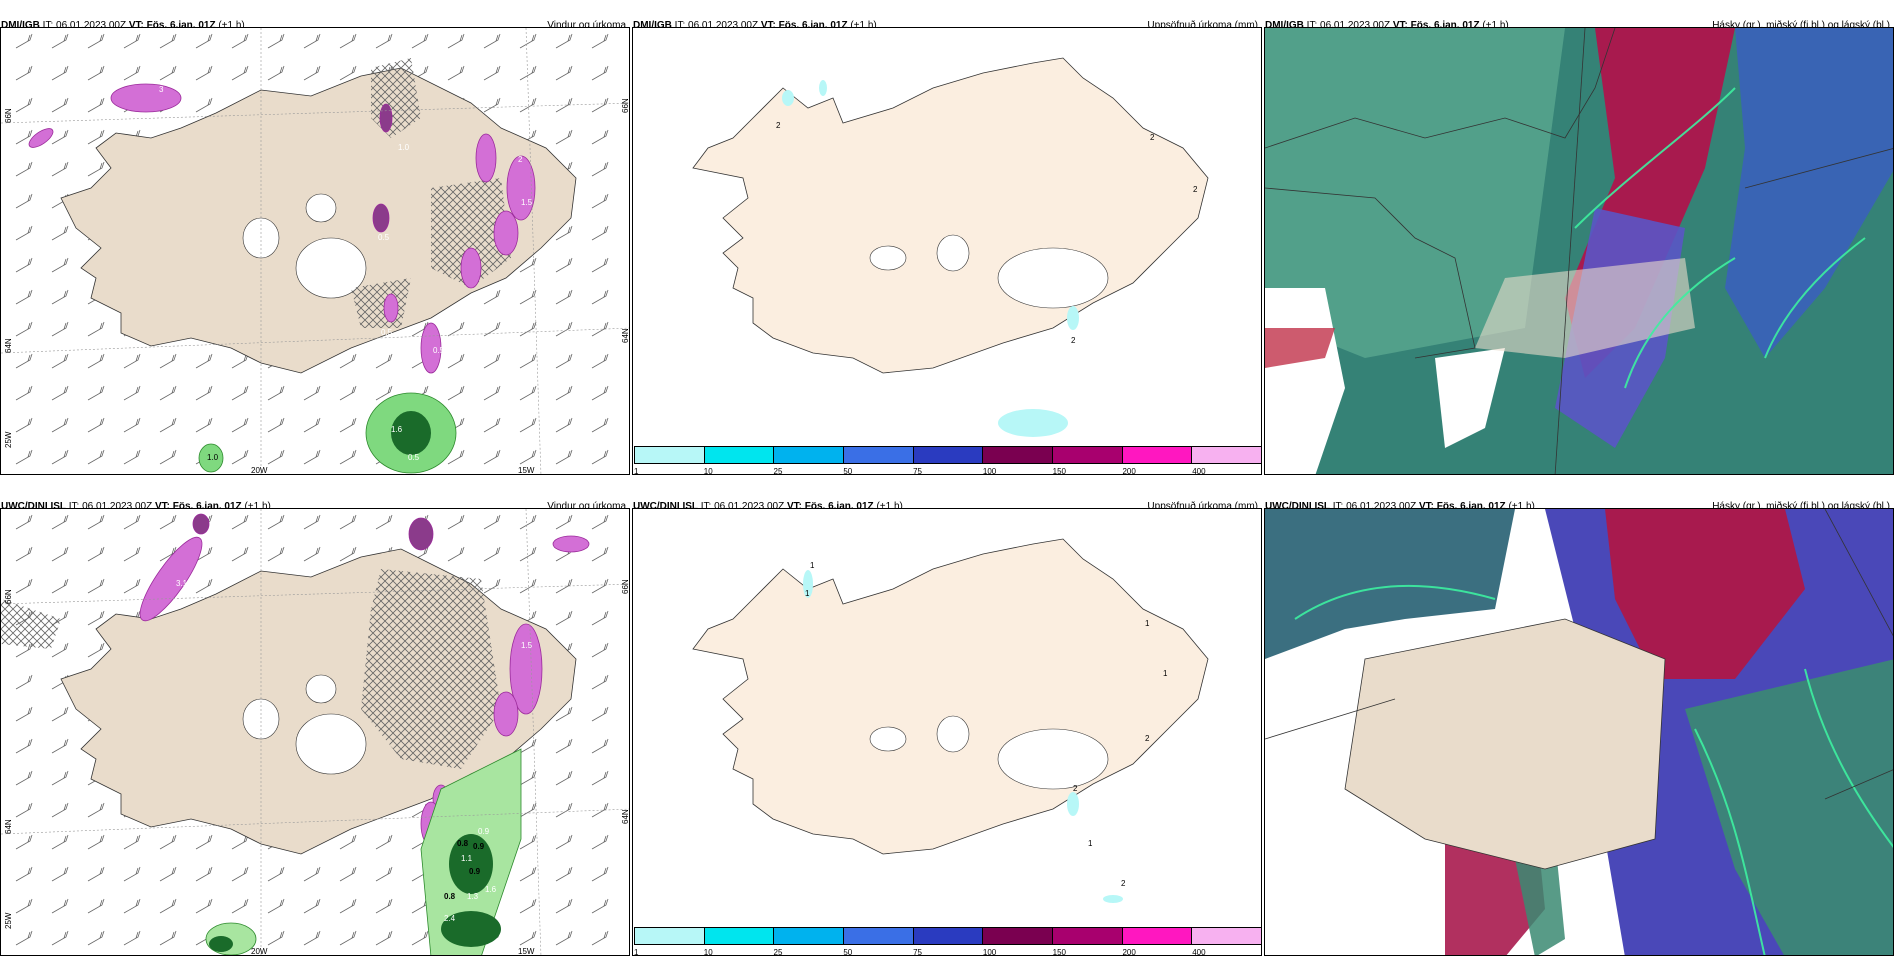 Image resolution: width=1900 pixels, height=957 pixels. What do you see at coordinates (1075, 788) in the screenshot?
I see `accum-label: 2` at bounding box center [1075, 788].